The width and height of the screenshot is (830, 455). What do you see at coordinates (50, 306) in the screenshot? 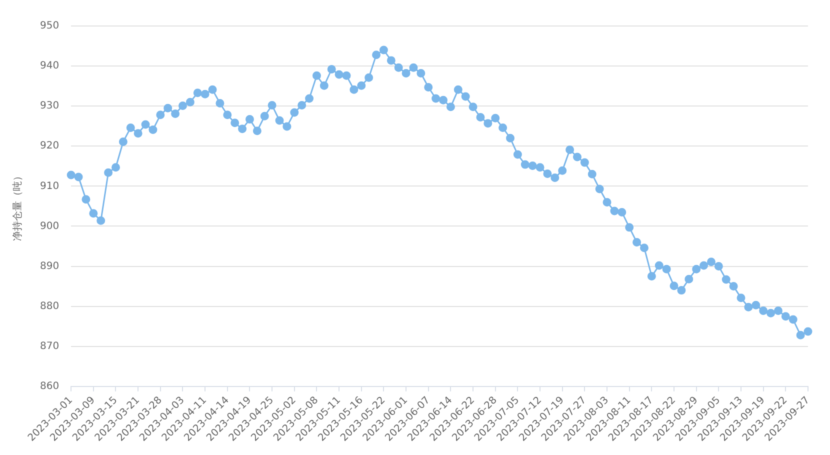
I see `y-tick-label: 880` at bounding box center [50, 306].